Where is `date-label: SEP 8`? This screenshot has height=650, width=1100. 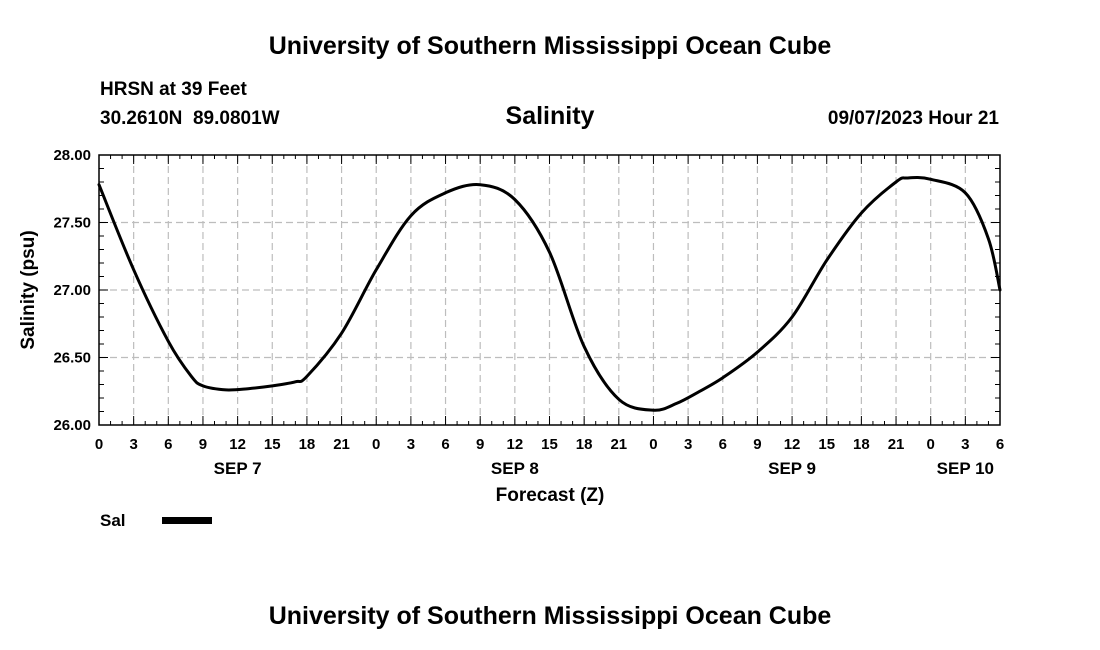 date-label: SEP 8 is located at coordinates (515, 468).